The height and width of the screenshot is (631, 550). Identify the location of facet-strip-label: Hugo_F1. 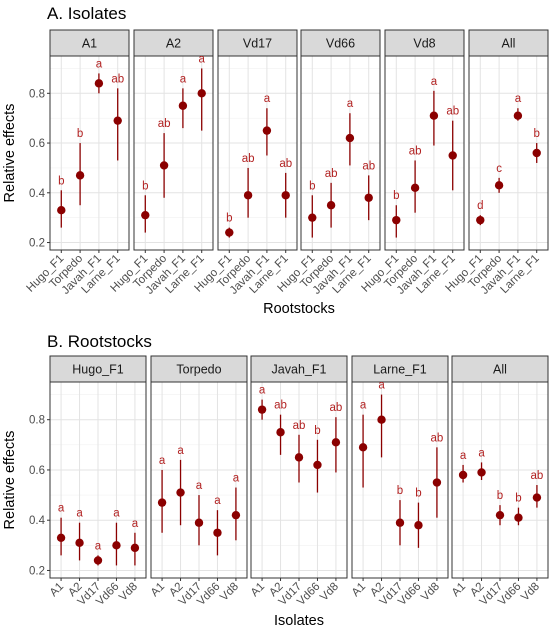
(97, 370).